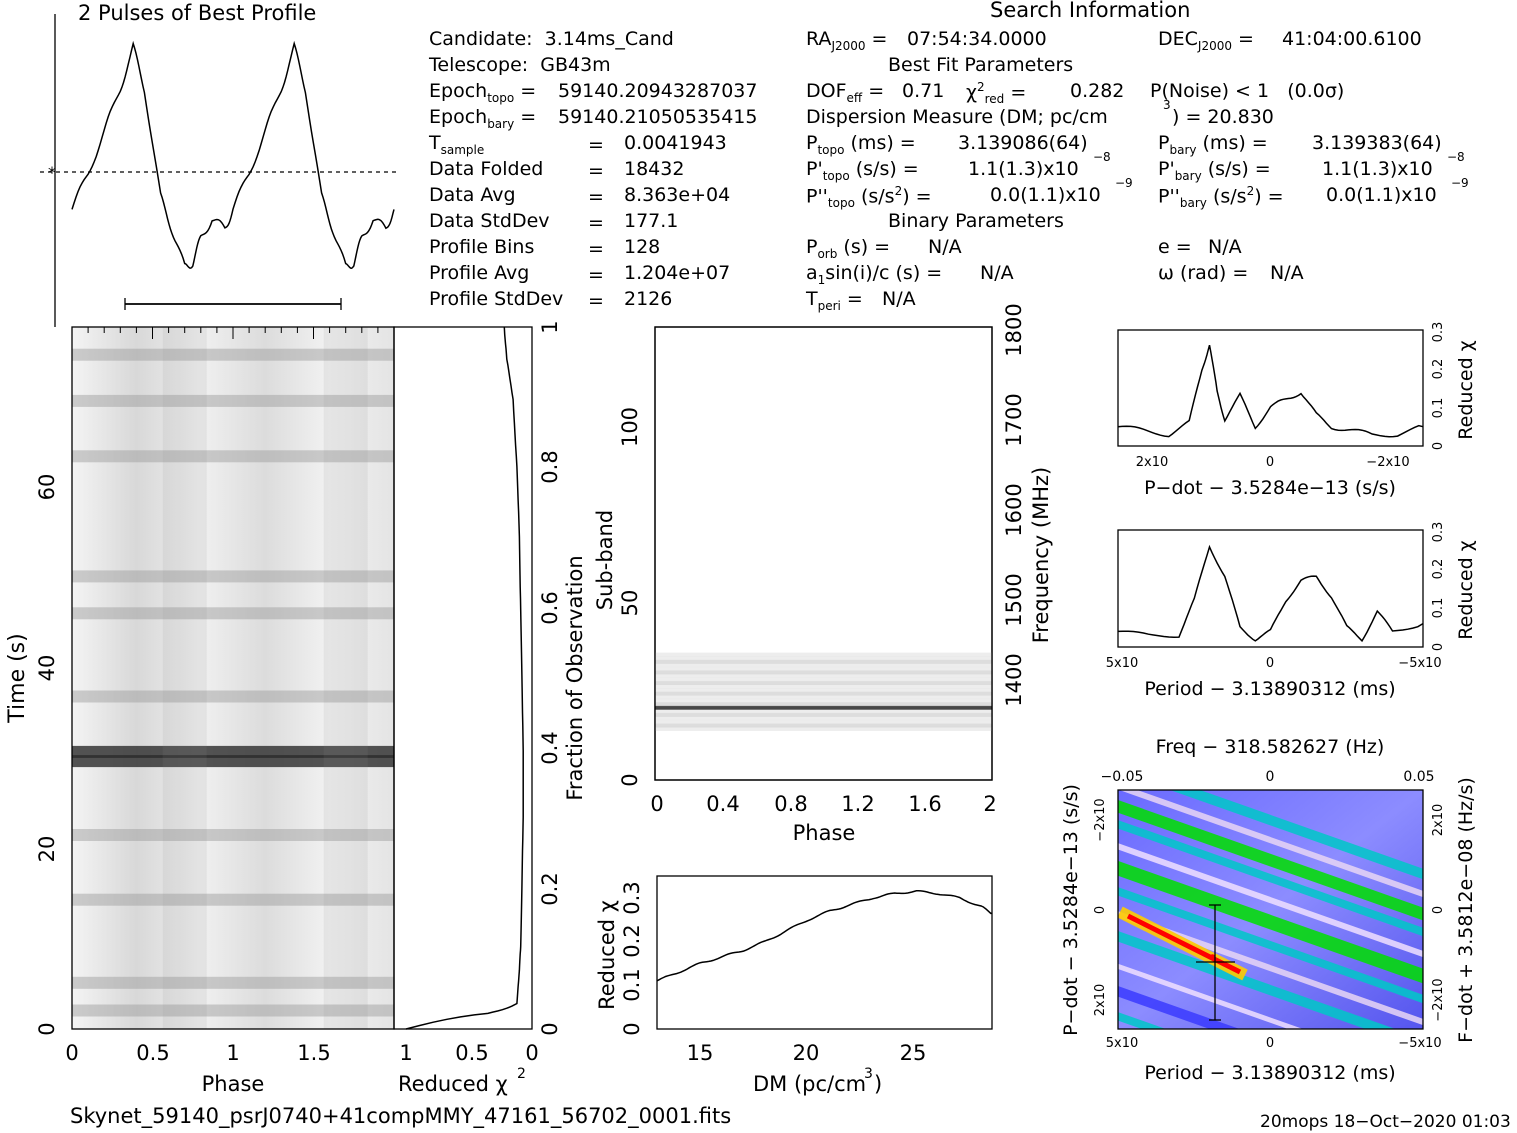 This screenshot has height=1133, width=1517. What do you see at coordinates (605, 560) in the screenshot?
I see `subband-ylabel: Sub-band` at bounding box center [605, 560].